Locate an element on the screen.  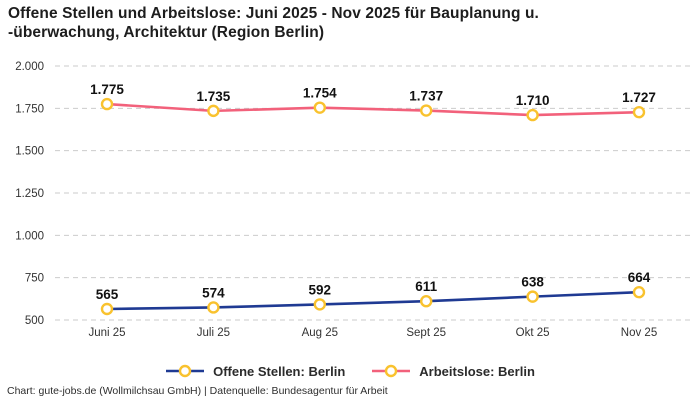
y-tick-label: 500 is located at coordinates (34, 321).